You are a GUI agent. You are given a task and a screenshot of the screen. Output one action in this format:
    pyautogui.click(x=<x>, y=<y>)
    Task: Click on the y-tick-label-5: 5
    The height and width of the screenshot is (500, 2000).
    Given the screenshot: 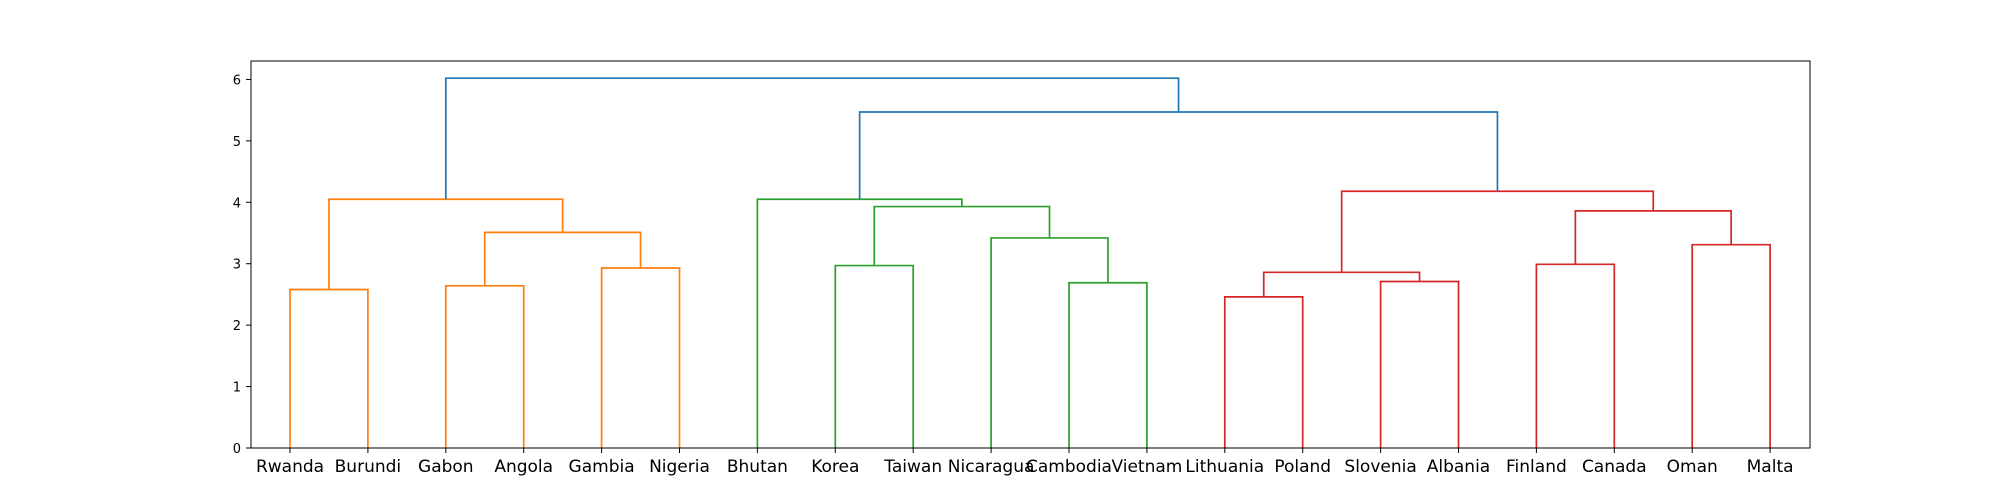 What is the action you would take?
    pyautogui.click(x=237, y=142)
    